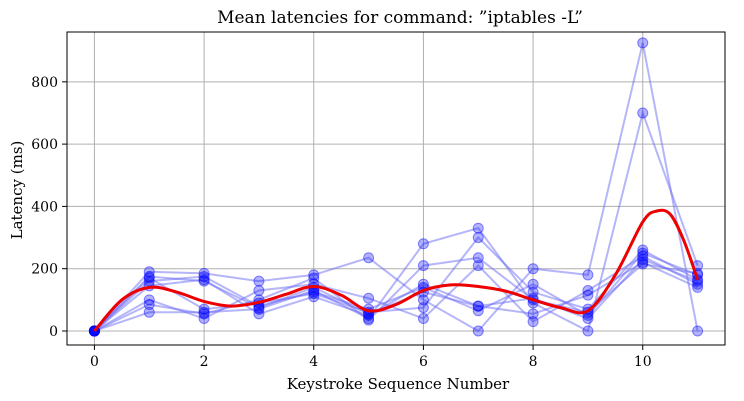 Image resolution: width=744 pixels, height=401 pixels. I want to click on y-tick-label: 600, so click(44, 145).